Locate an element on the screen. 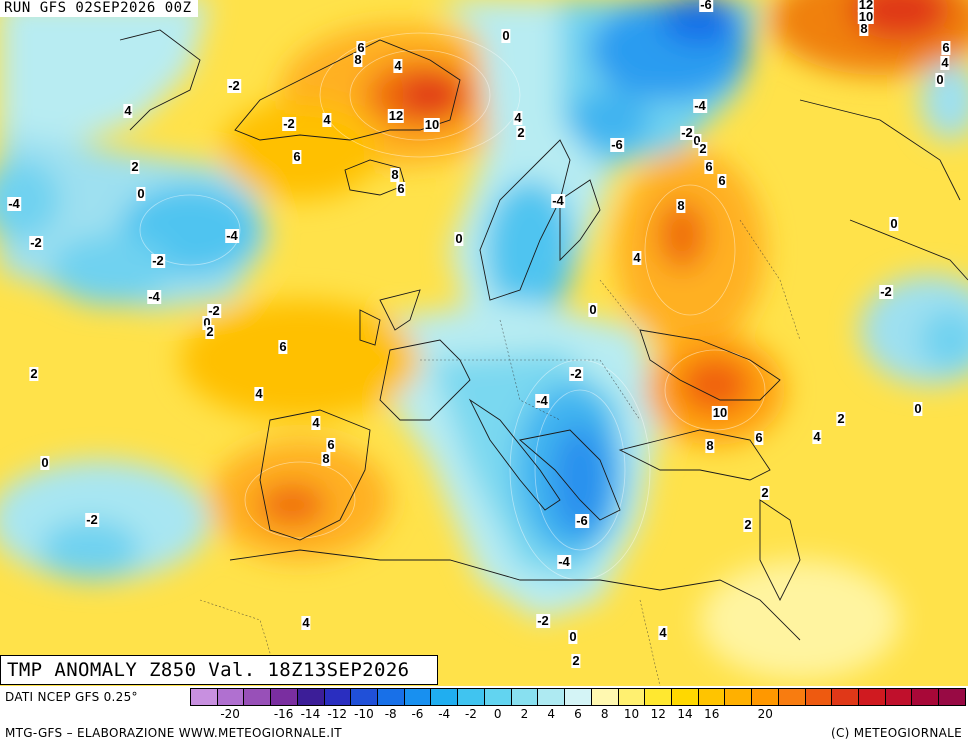  scale-tick-label: 14 is located at coordinates (685, 714).